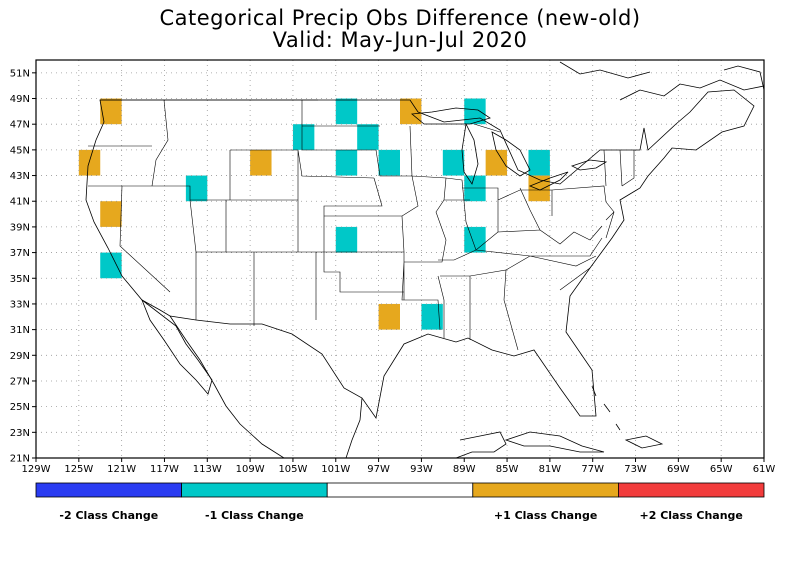 The height and width of the screenshot is (568, 800). What do you see at coordinates (421, 469) in the screenshot?
I see `lon-tick-label: 93W` at bounding box center [421, 469].